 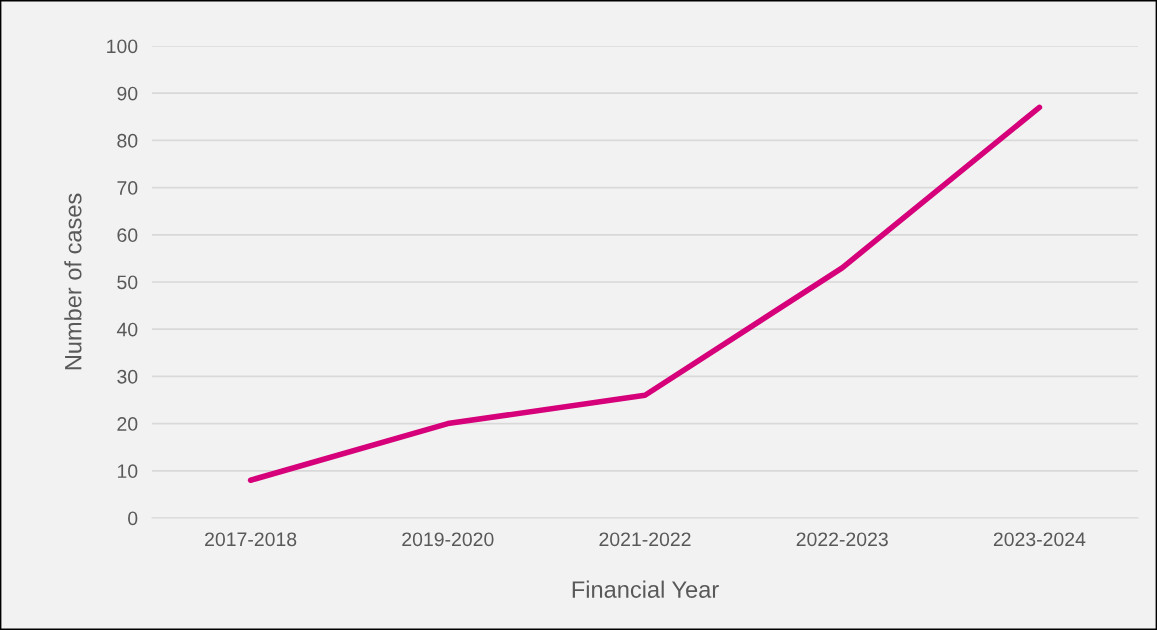 What do you see at coordinates (448, 539) in the screenshot?
I see `x-tick-label: 2019-2020` at bounding box center [448, 539].